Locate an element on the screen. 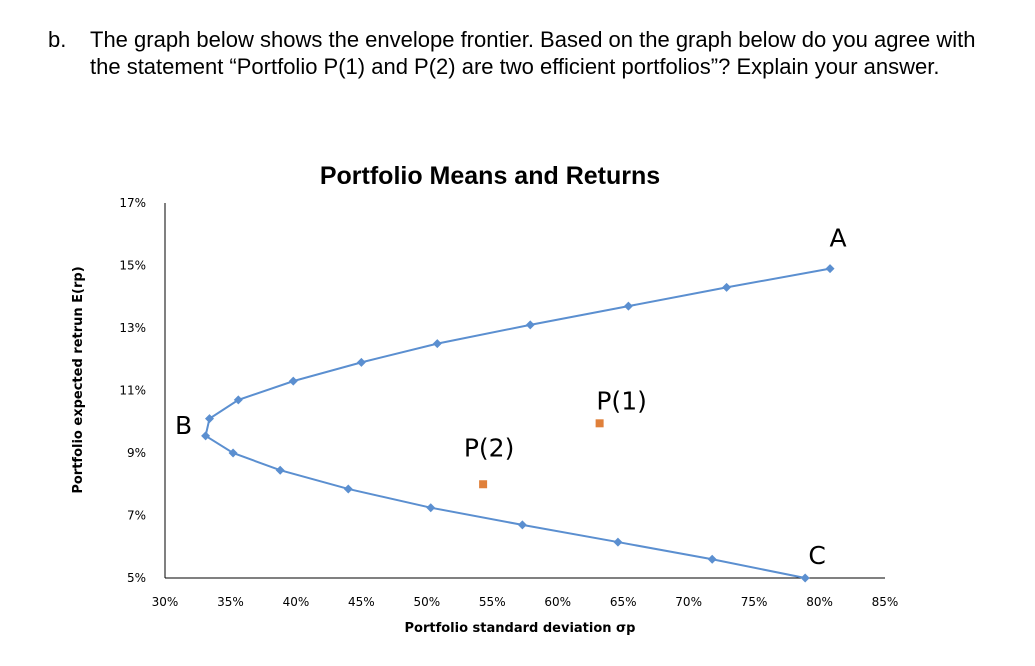  annotation-label: C is located at coordinates (816, 555).